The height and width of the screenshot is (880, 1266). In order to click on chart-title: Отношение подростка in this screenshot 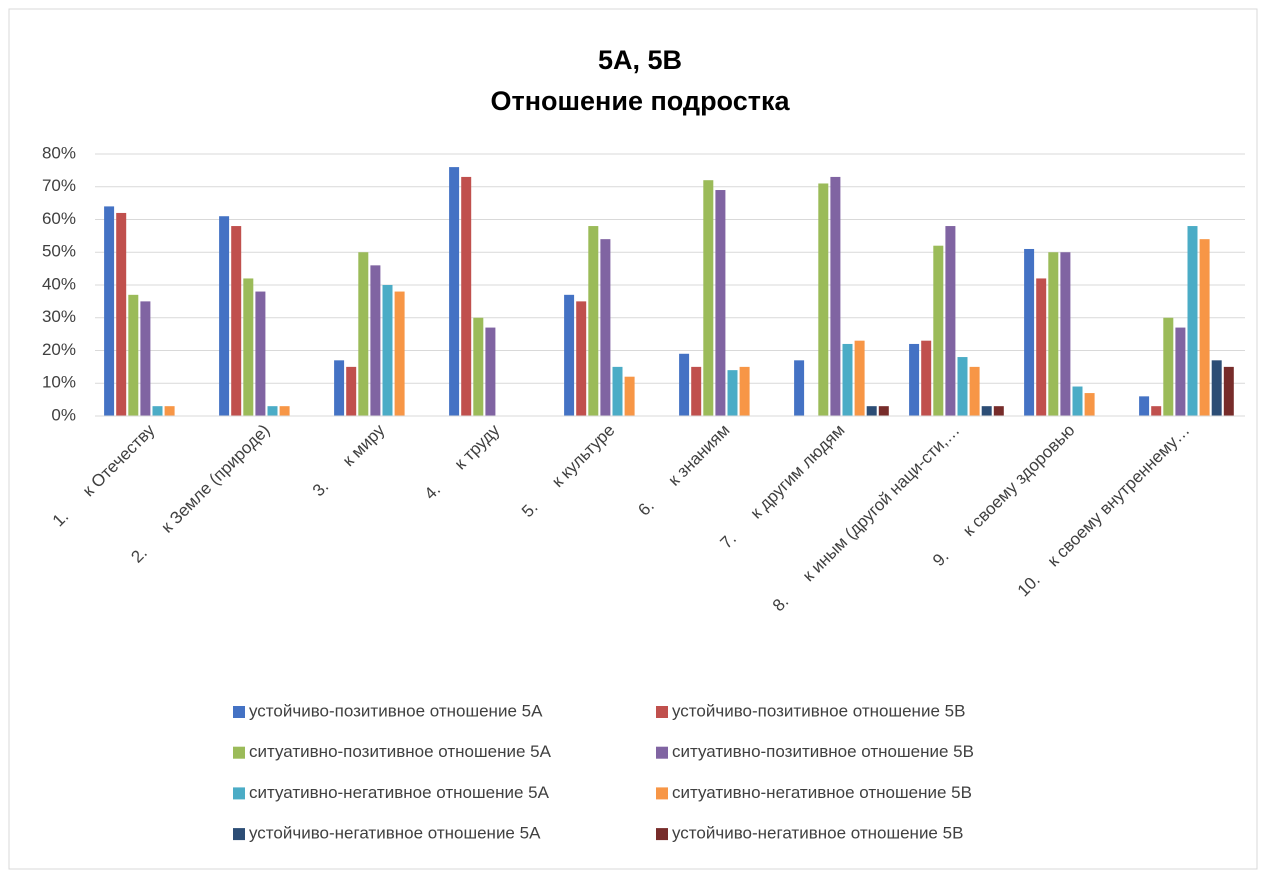, I will do `click(641, 101)`.